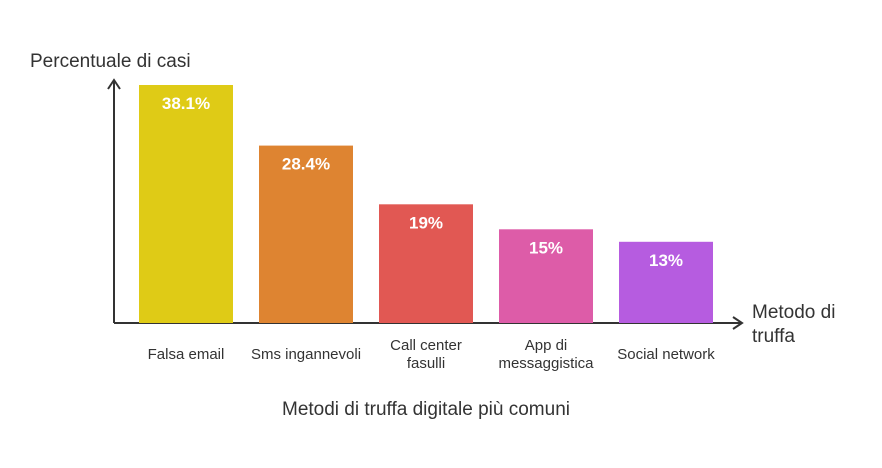  What do you see at coordinates (110, 61) in the screenshot?
I see `y-axis-label: Percentuale di casi` at bounding box center [110, 61].